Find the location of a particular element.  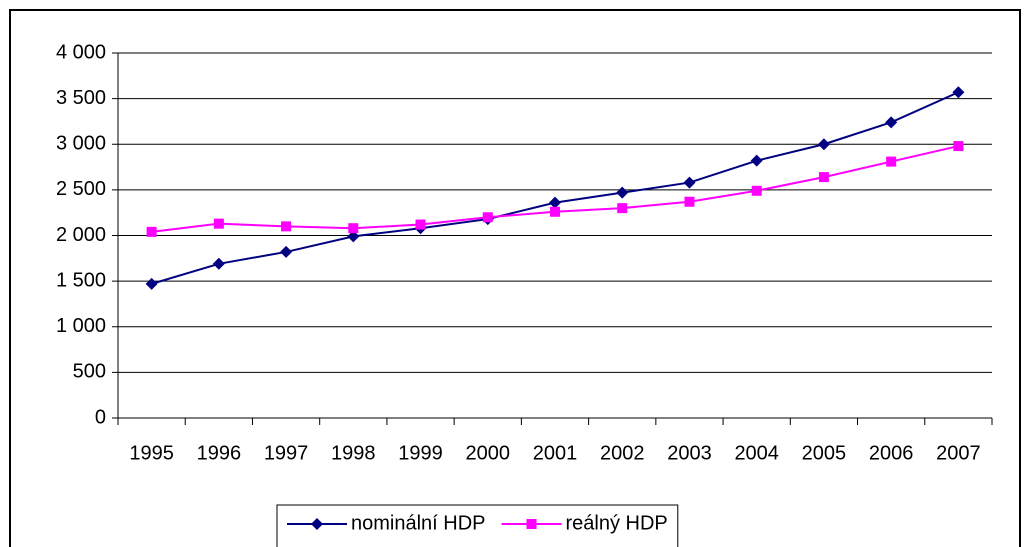

x-tick-label: 2007 is located at coordinates (958, 453).